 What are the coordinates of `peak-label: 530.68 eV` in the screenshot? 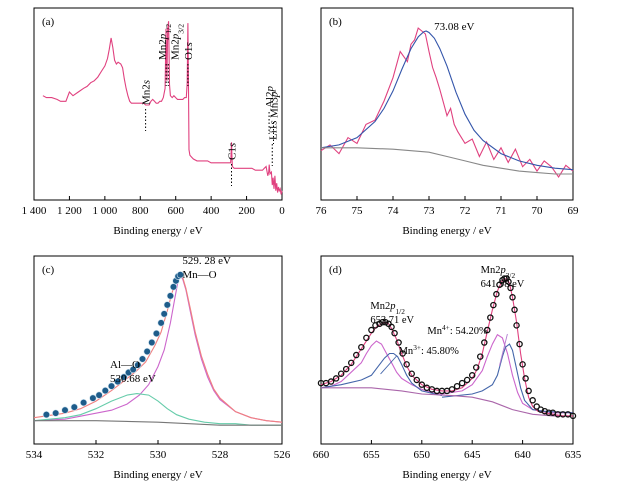 It's located at (133, 379).